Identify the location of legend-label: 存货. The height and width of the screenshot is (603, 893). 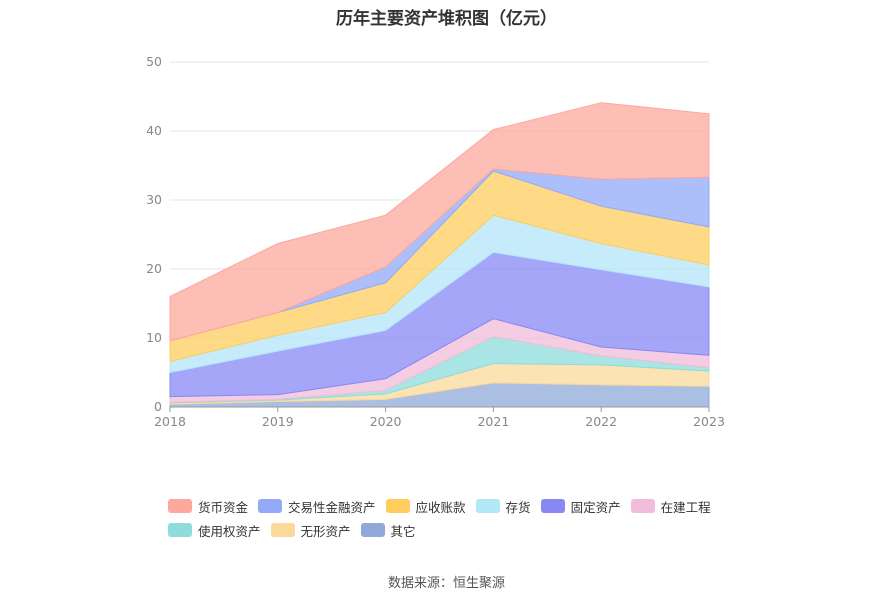
(518, 507).